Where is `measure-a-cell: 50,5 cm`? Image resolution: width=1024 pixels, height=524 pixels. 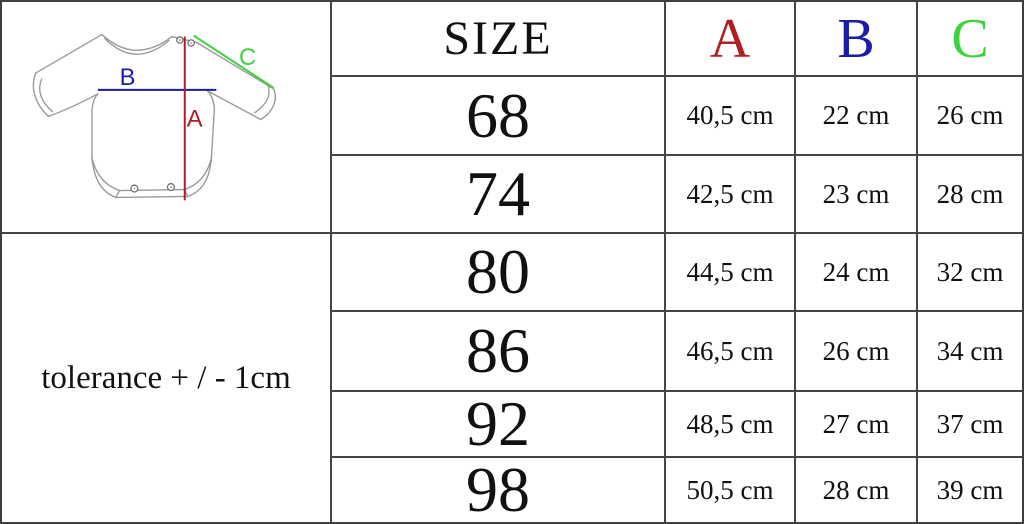
measure-a-cell: 50,5 cm is located at coordinates (731, 490).